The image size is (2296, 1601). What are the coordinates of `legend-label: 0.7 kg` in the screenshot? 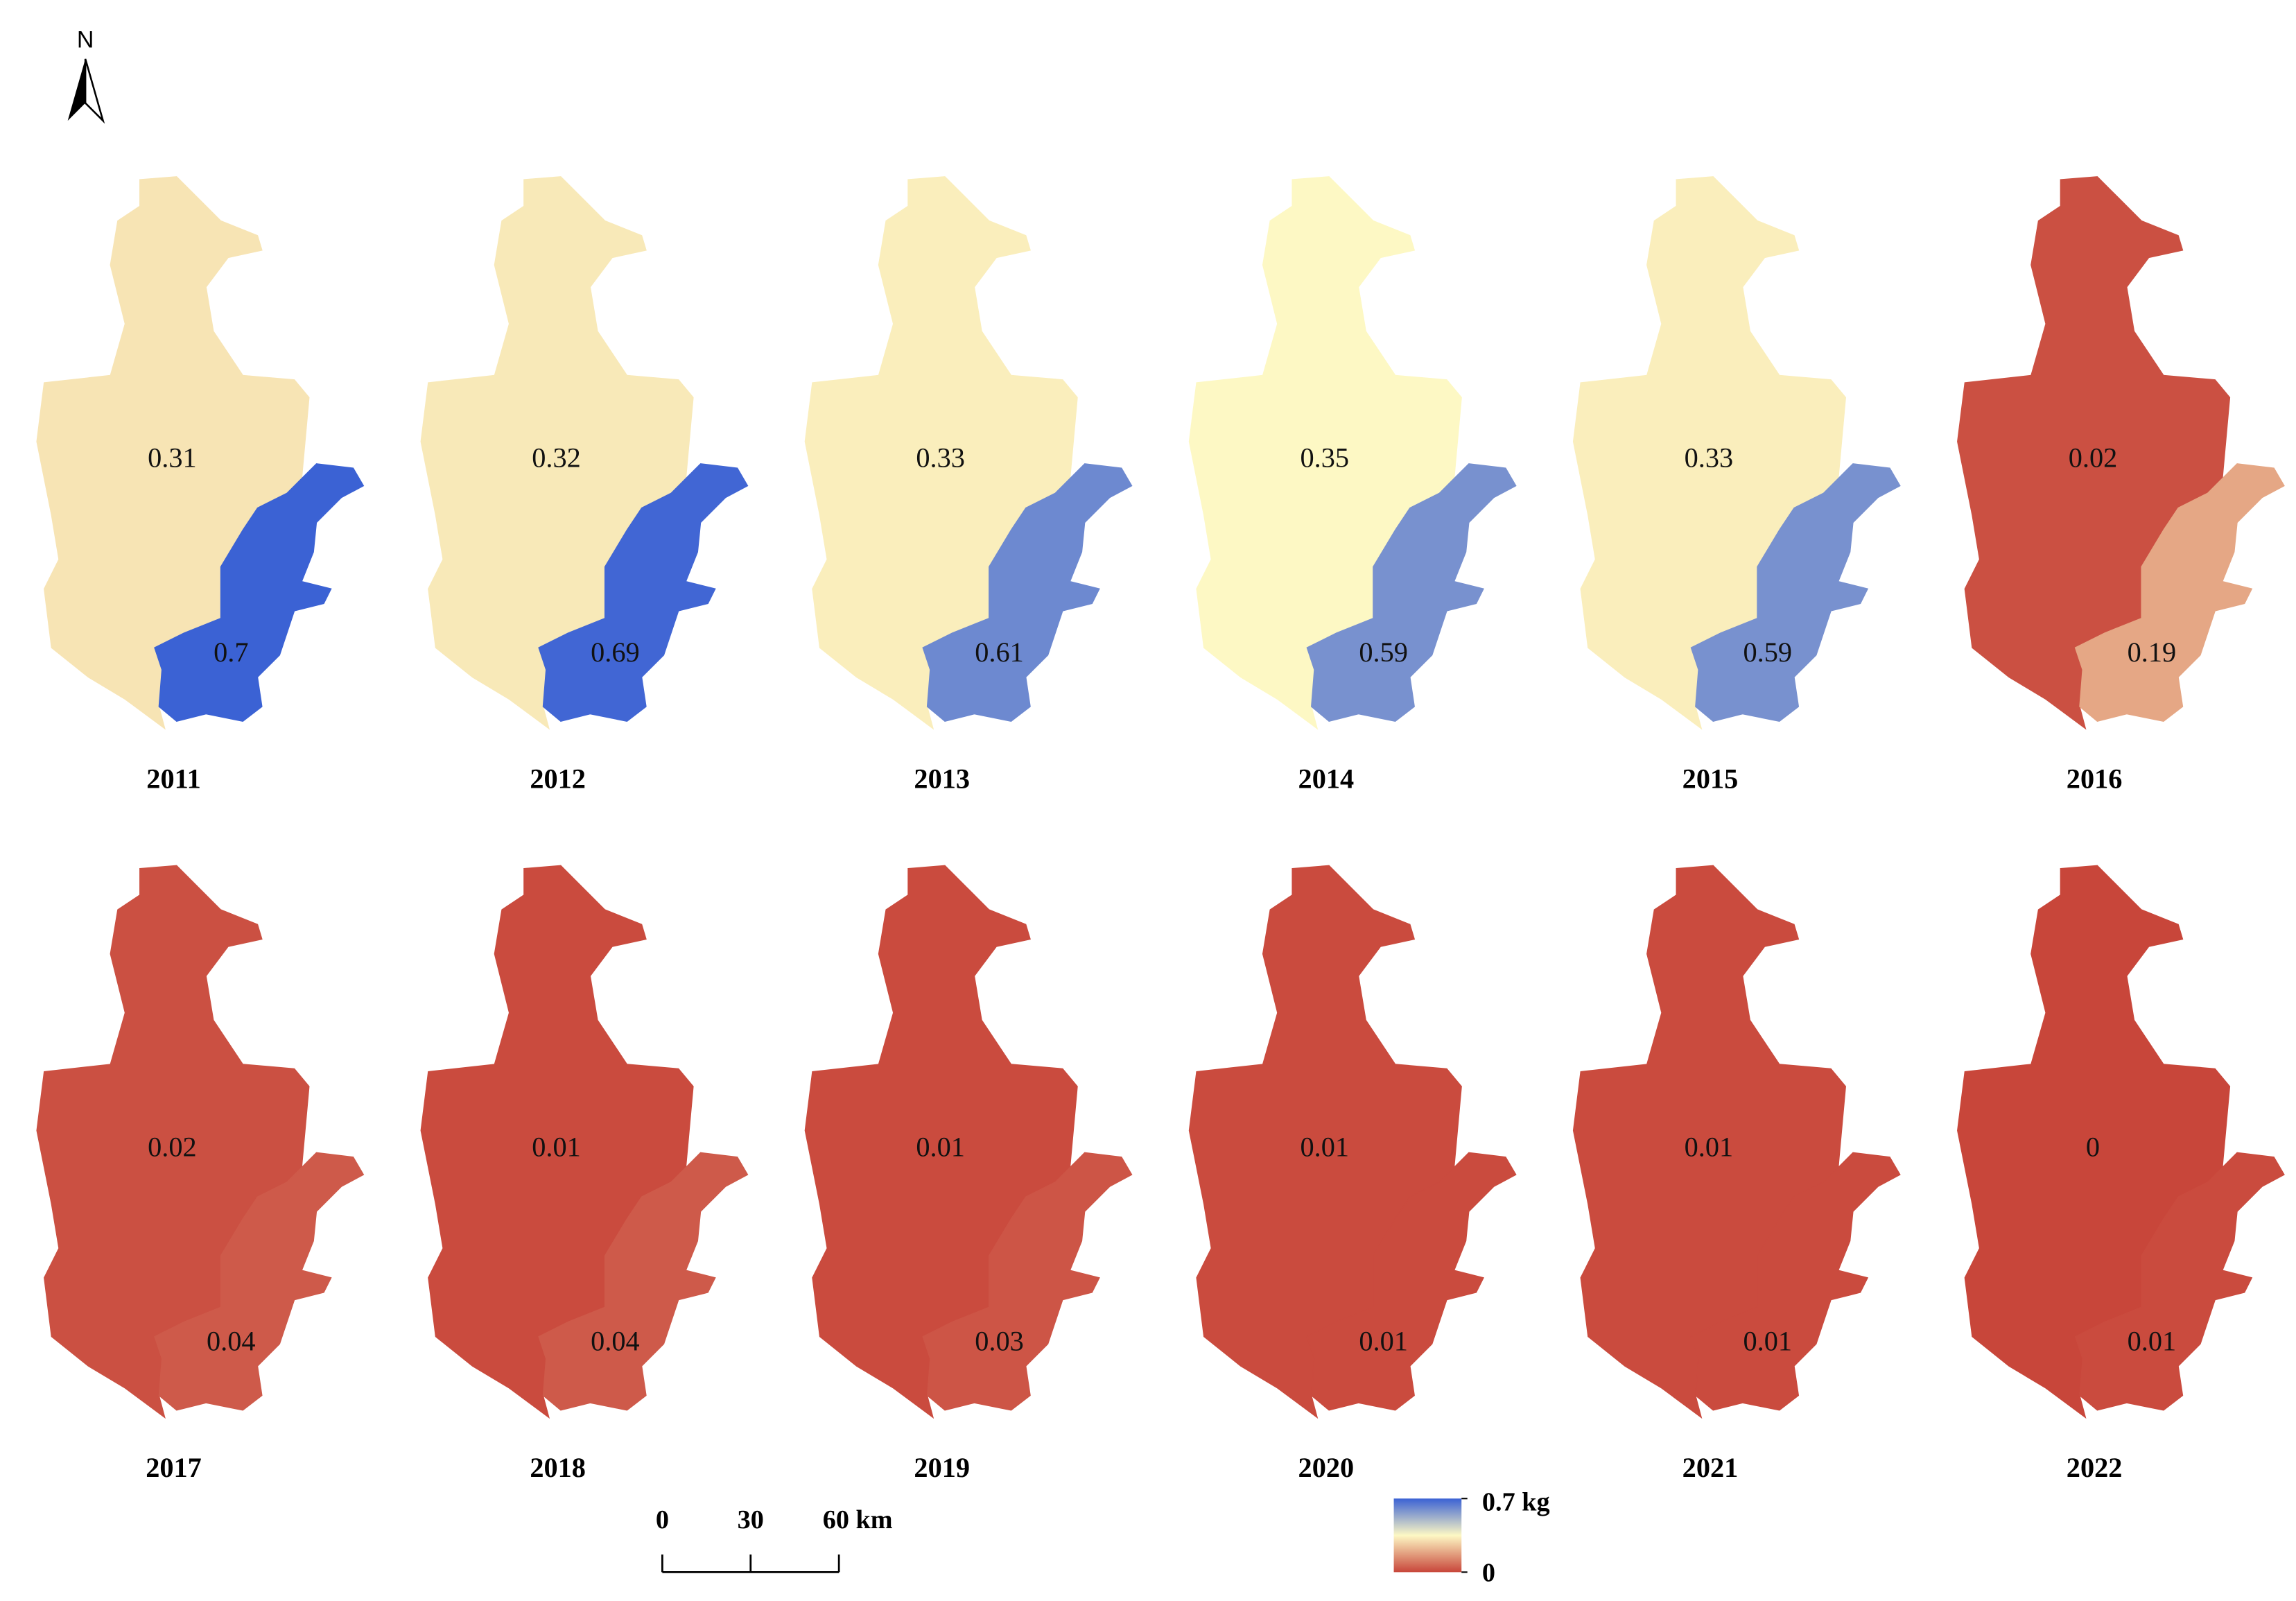 It's located at (1516, 1501).